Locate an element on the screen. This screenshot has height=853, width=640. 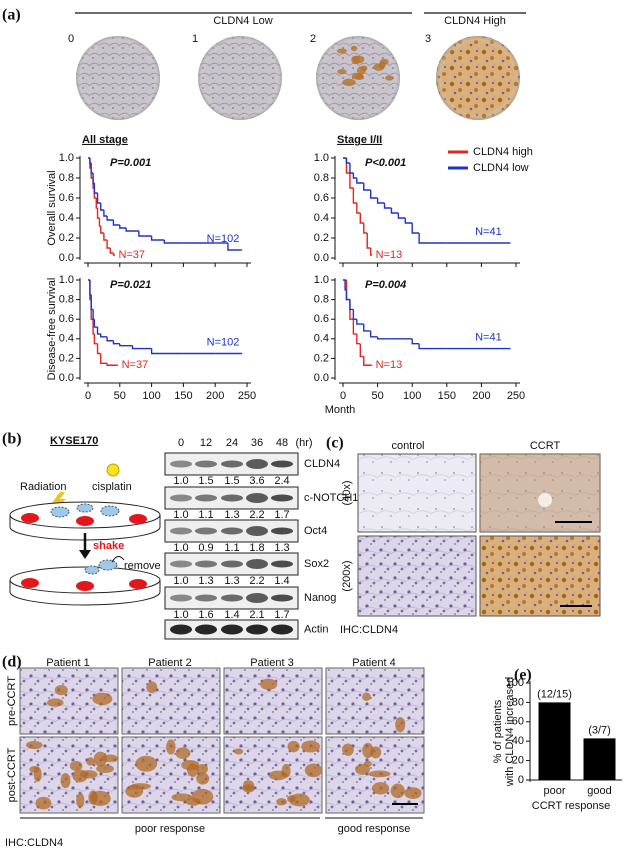
value-label: (3/7) is located at coordinates (599, 730).